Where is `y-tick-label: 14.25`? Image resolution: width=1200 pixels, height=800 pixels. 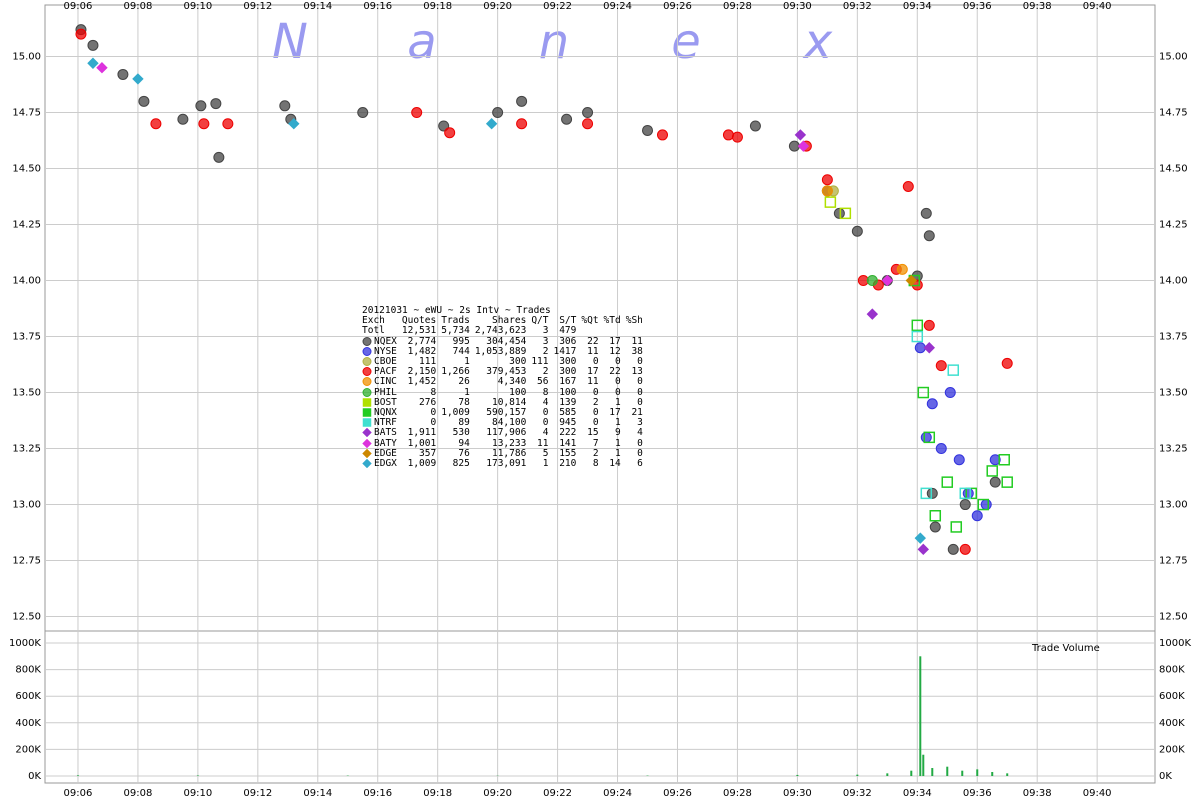 y-tick-label: 14.25 is located at coordinates (1173, 225).